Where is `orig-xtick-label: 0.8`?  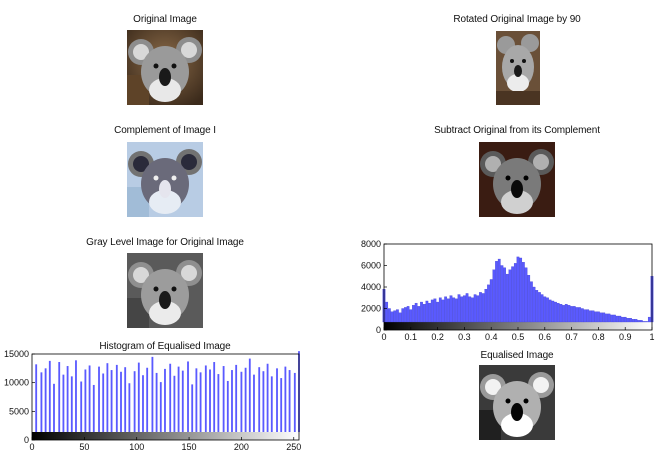 orig-xtick-label: 0.8 is located at coordinates (598, 337).